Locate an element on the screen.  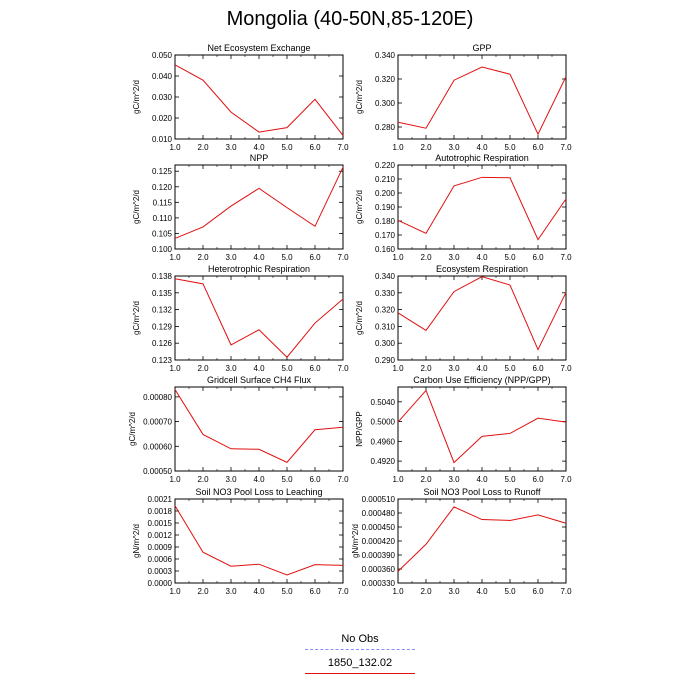
y-tick-label: 0.115 is located at coordinates (163, 202).